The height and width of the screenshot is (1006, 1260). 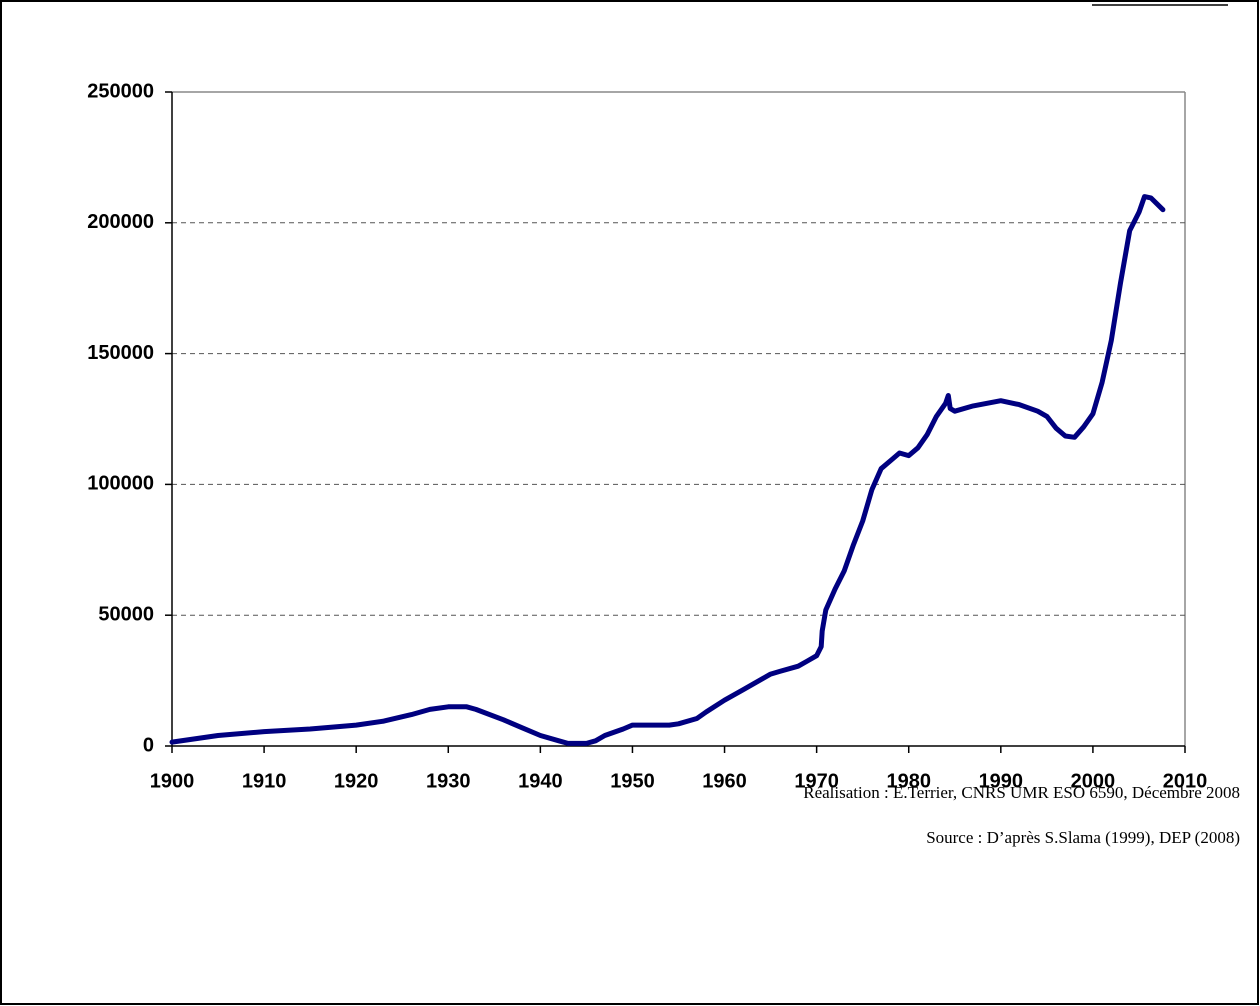 I want to click on x-tick-label: 1910, so click(x=264, y=781).